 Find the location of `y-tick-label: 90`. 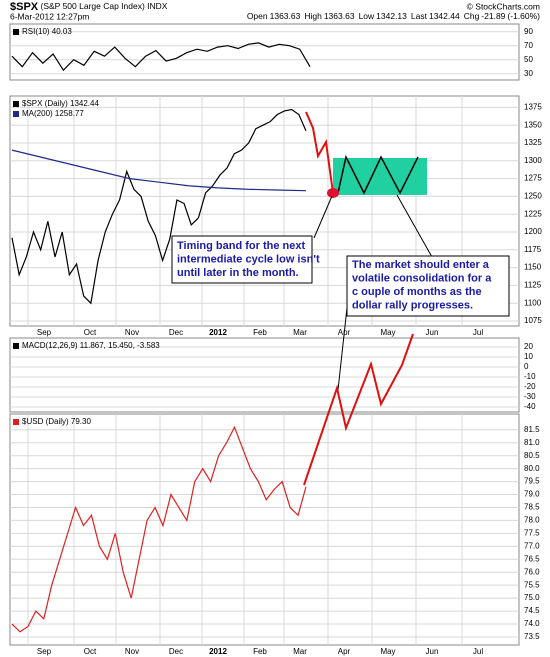

y-tick-label: 90 is located at coordinates (528, 31).